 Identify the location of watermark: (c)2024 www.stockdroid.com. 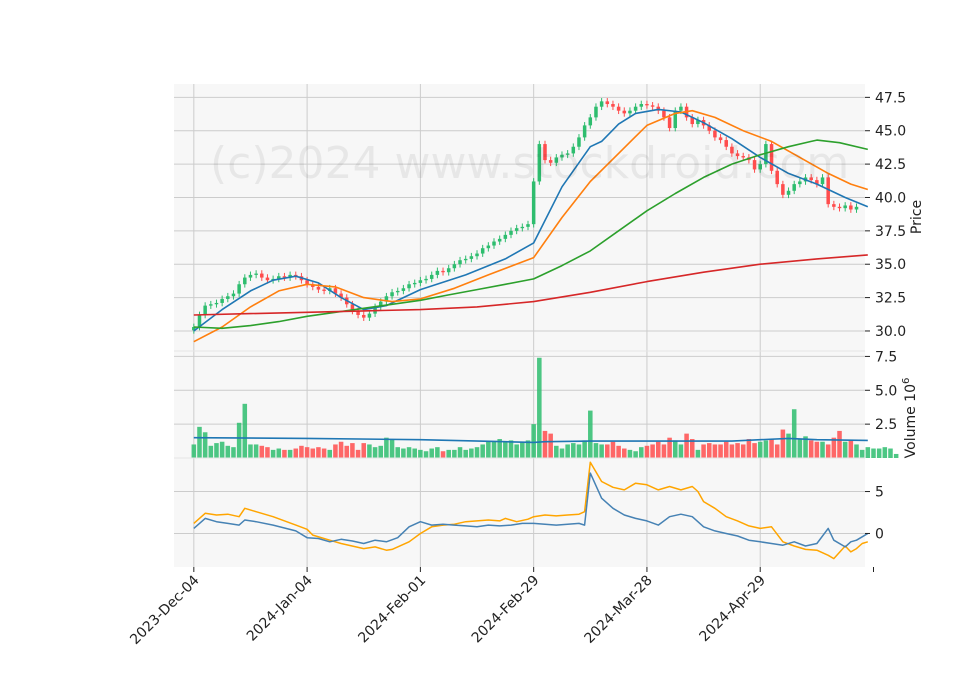
(529, 163).